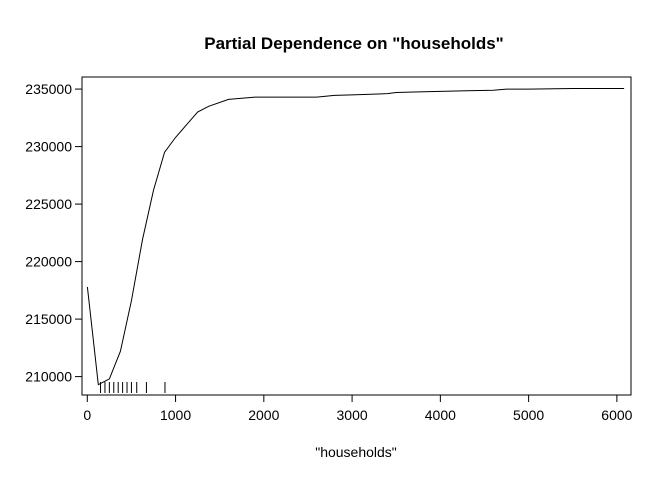  I want to click on x-axis: 0 1000 2000 3000 4000 5000 6000, so click(358, 408).